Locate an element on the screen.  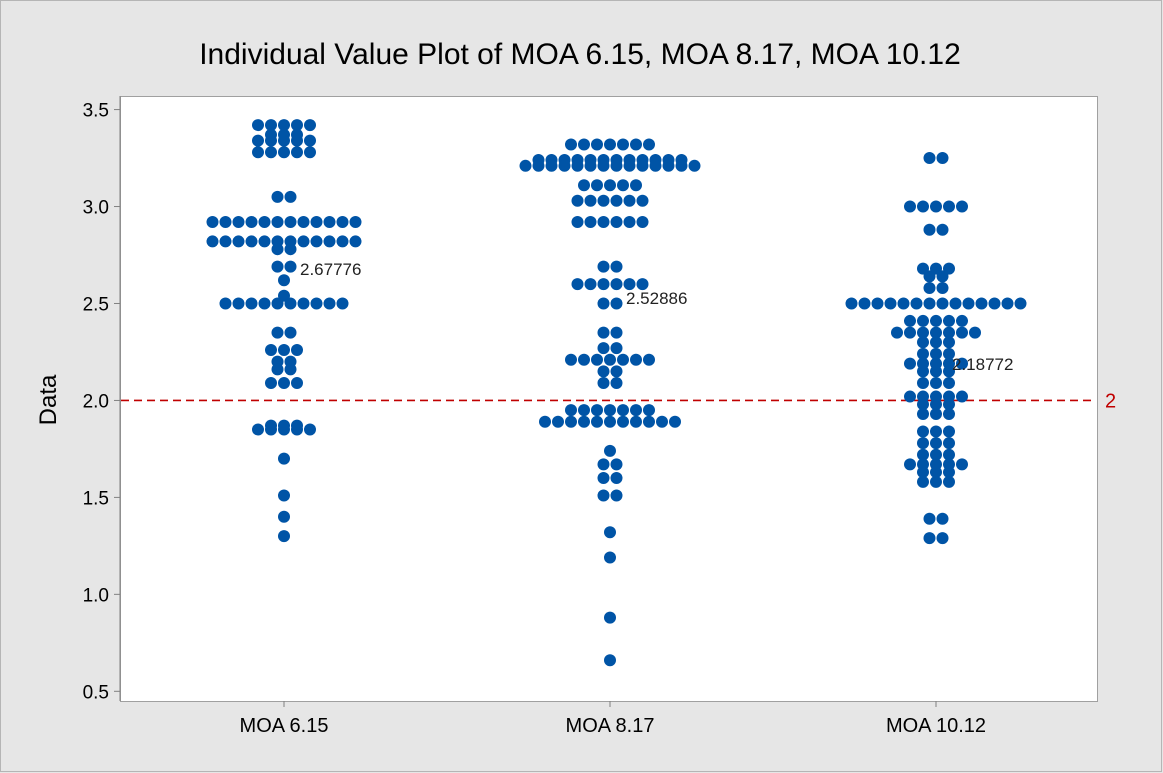
y-tick-label: 0.5 is located at coordinates (96, 692).